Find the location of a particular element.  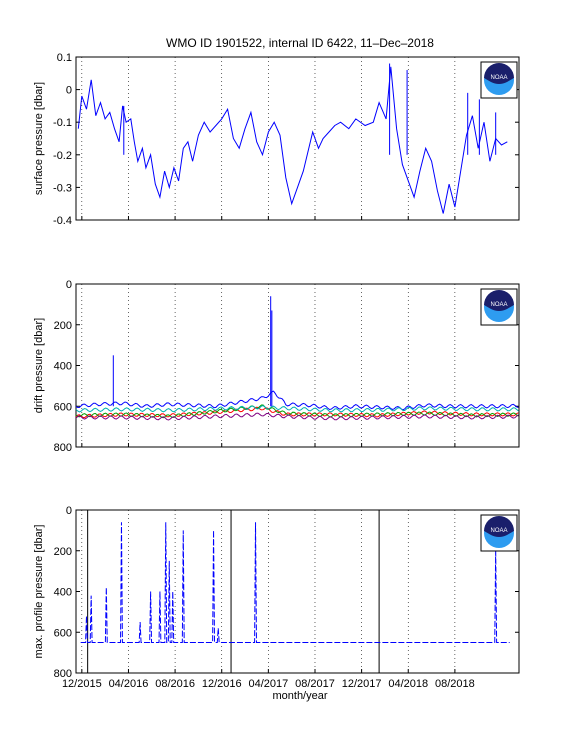

x-tick-label: 04/2016 is located at coordinates (129, 684).